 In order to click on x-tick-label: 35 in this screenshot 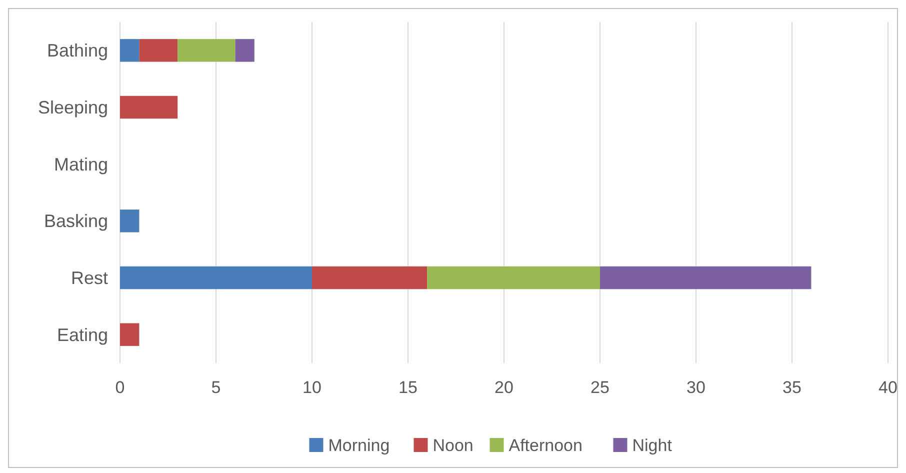, I will do `click(792, 387)`.